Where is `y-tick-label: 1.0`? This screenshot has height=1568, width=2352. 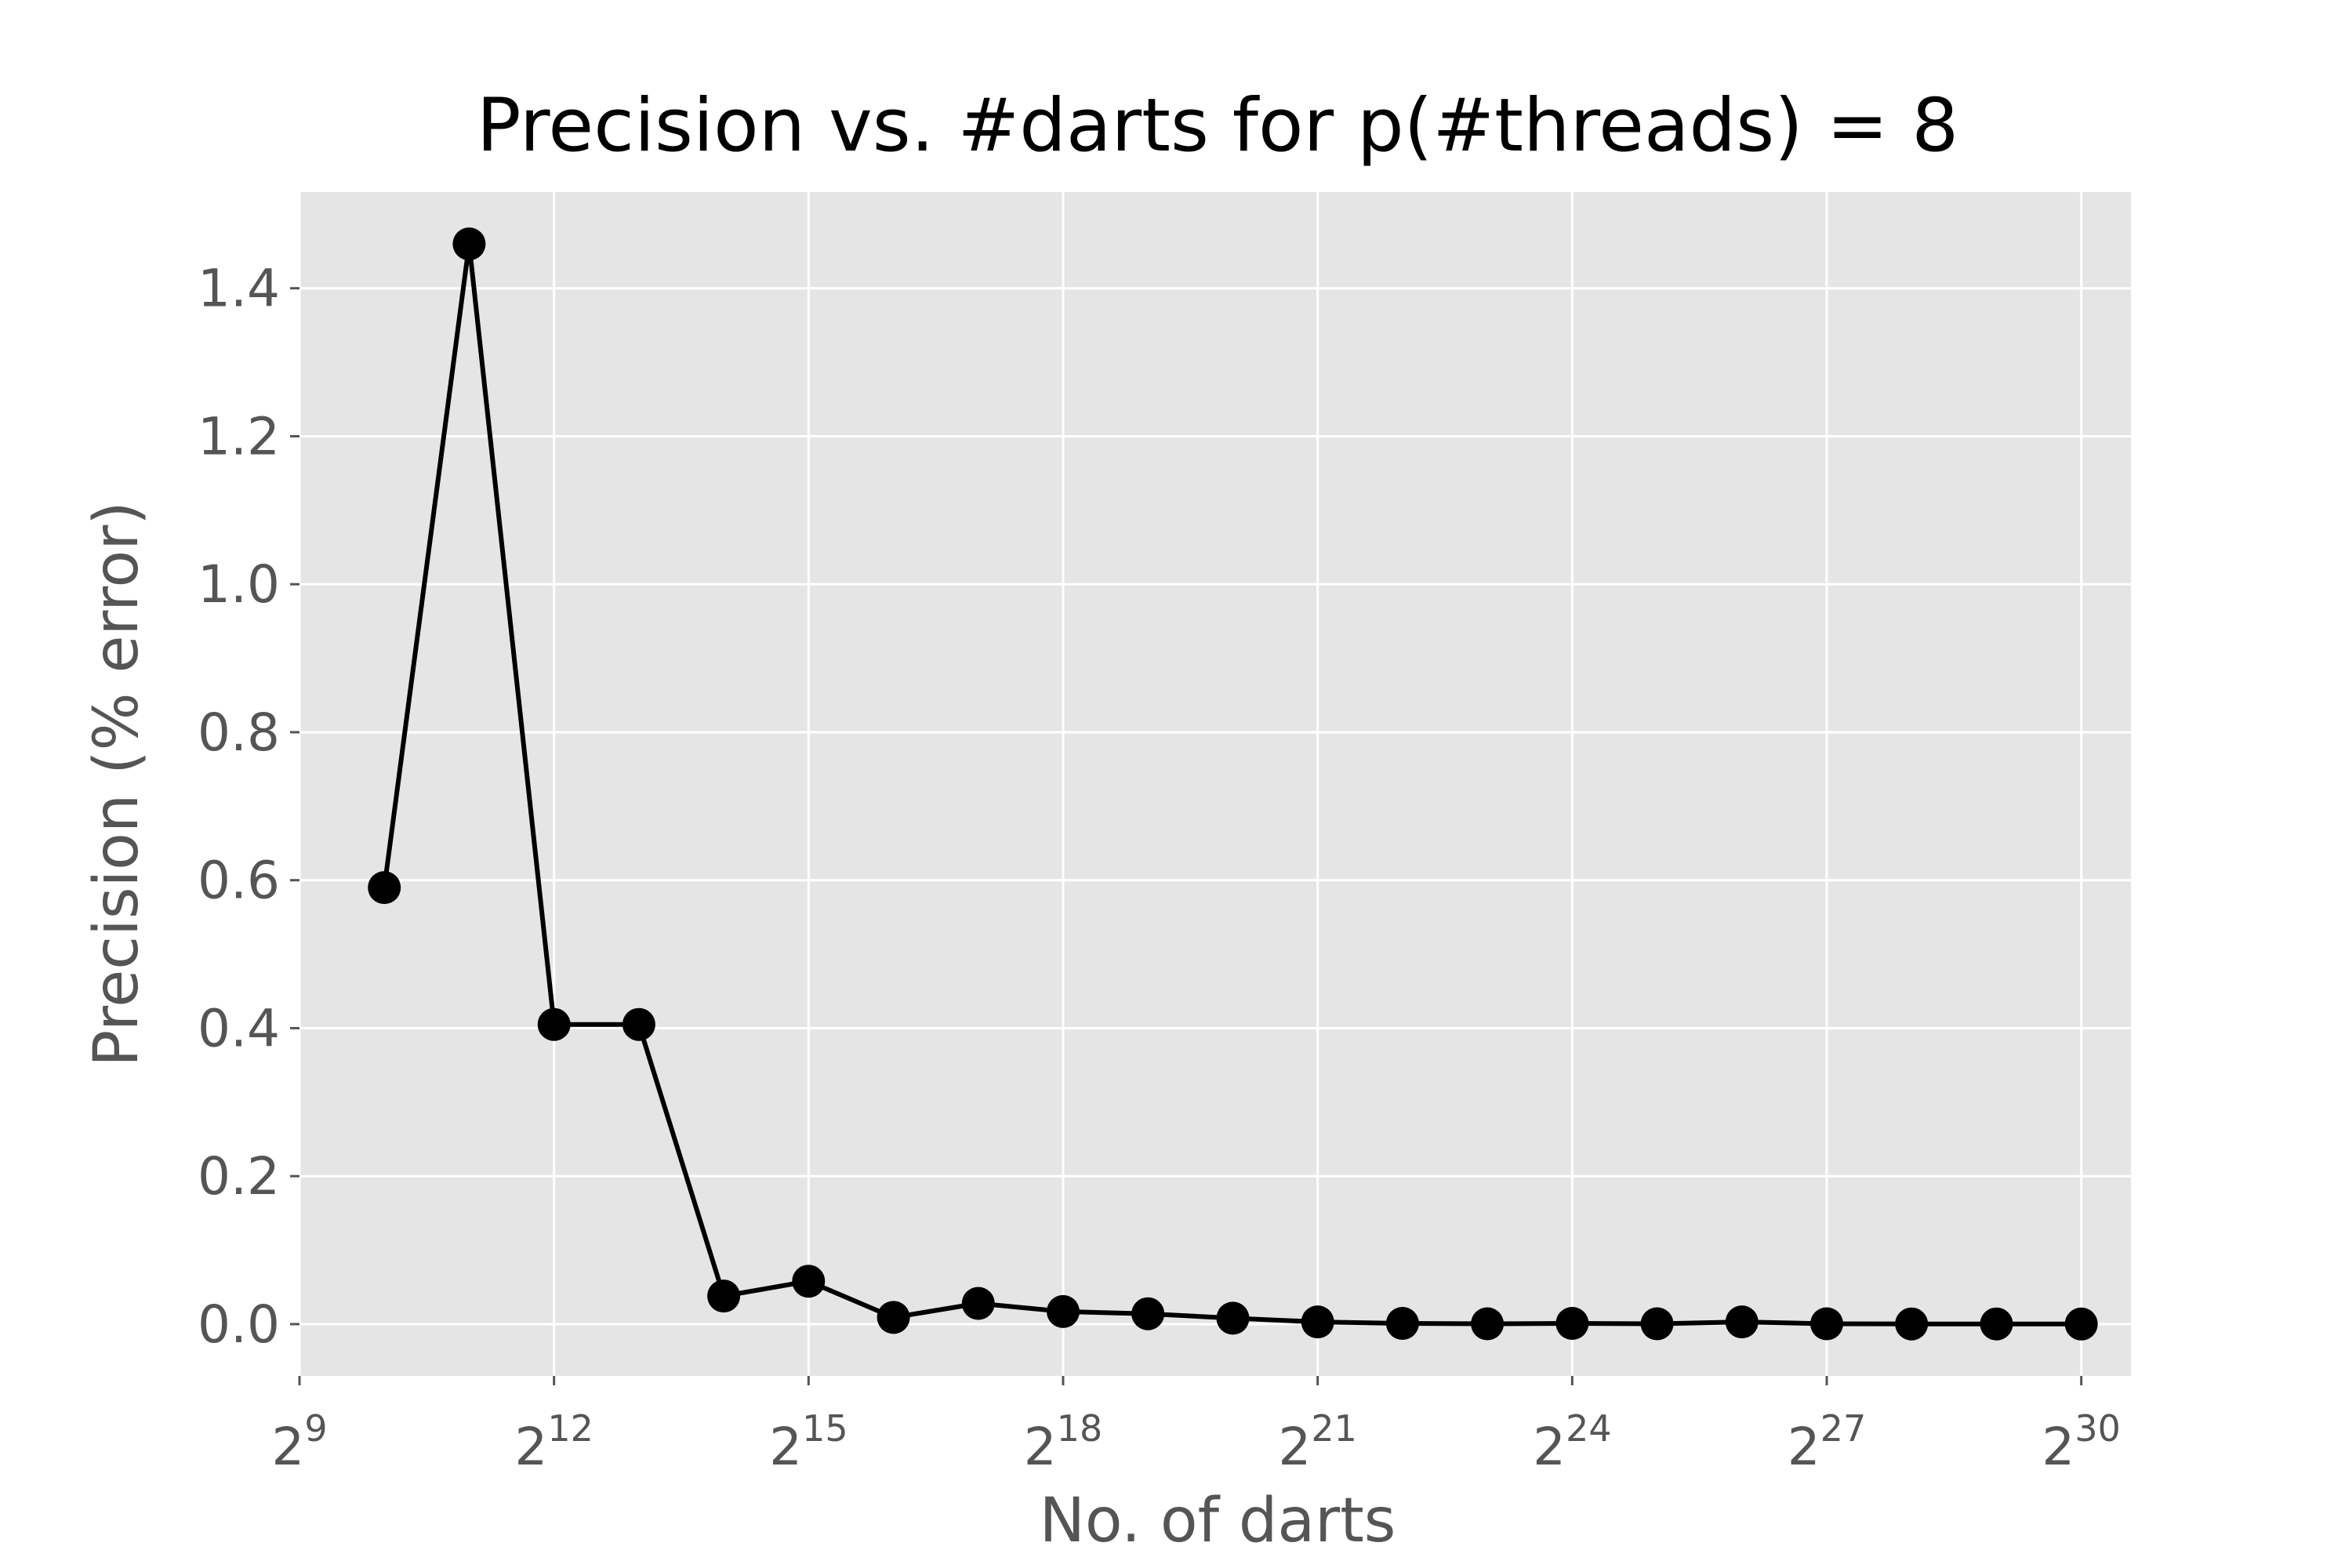 y-tick-label: 1.0 is located at coordinates (239, 584).